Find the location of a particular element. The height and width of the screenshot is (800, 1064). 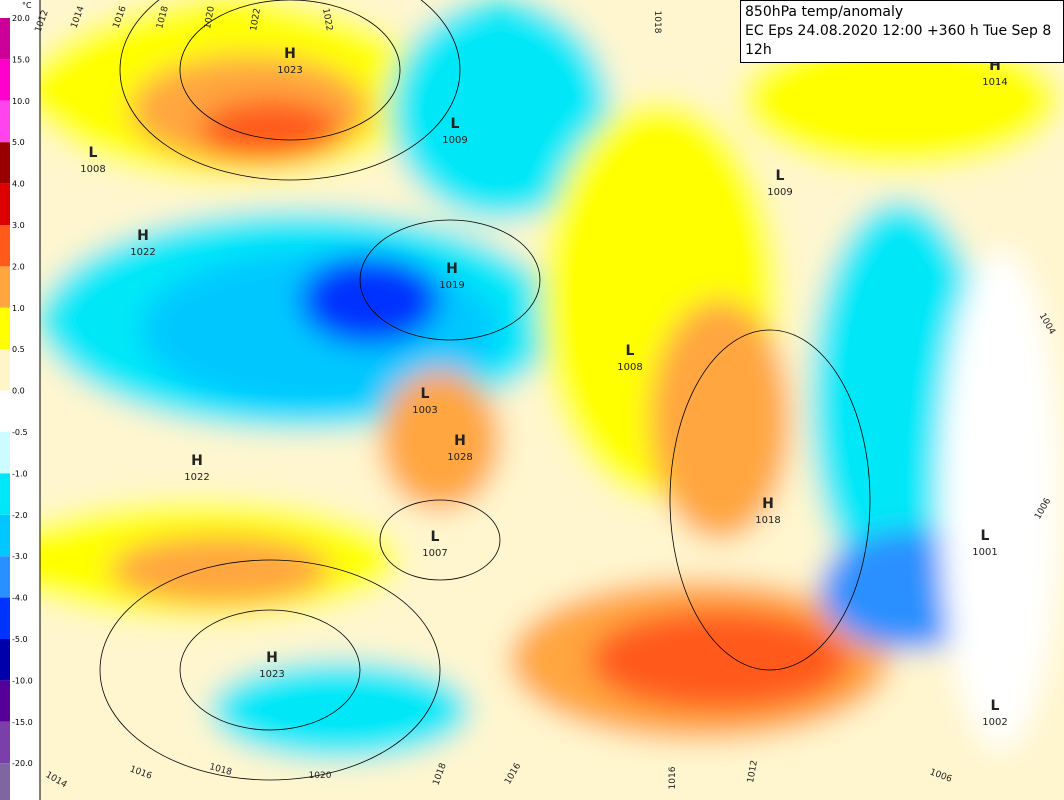

center-value: 1001 is located at coordinates (984, 552).